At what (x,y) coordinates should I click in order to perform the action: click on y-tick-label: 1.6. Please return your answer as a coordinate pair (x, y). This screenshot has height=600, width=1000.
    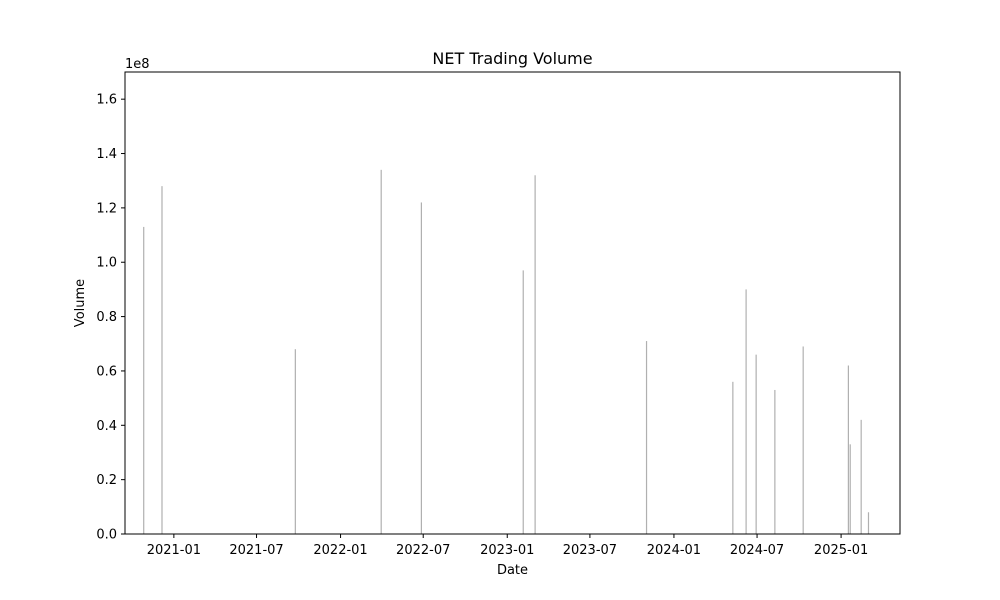
    Looking at the image, I should click on (106, 100).